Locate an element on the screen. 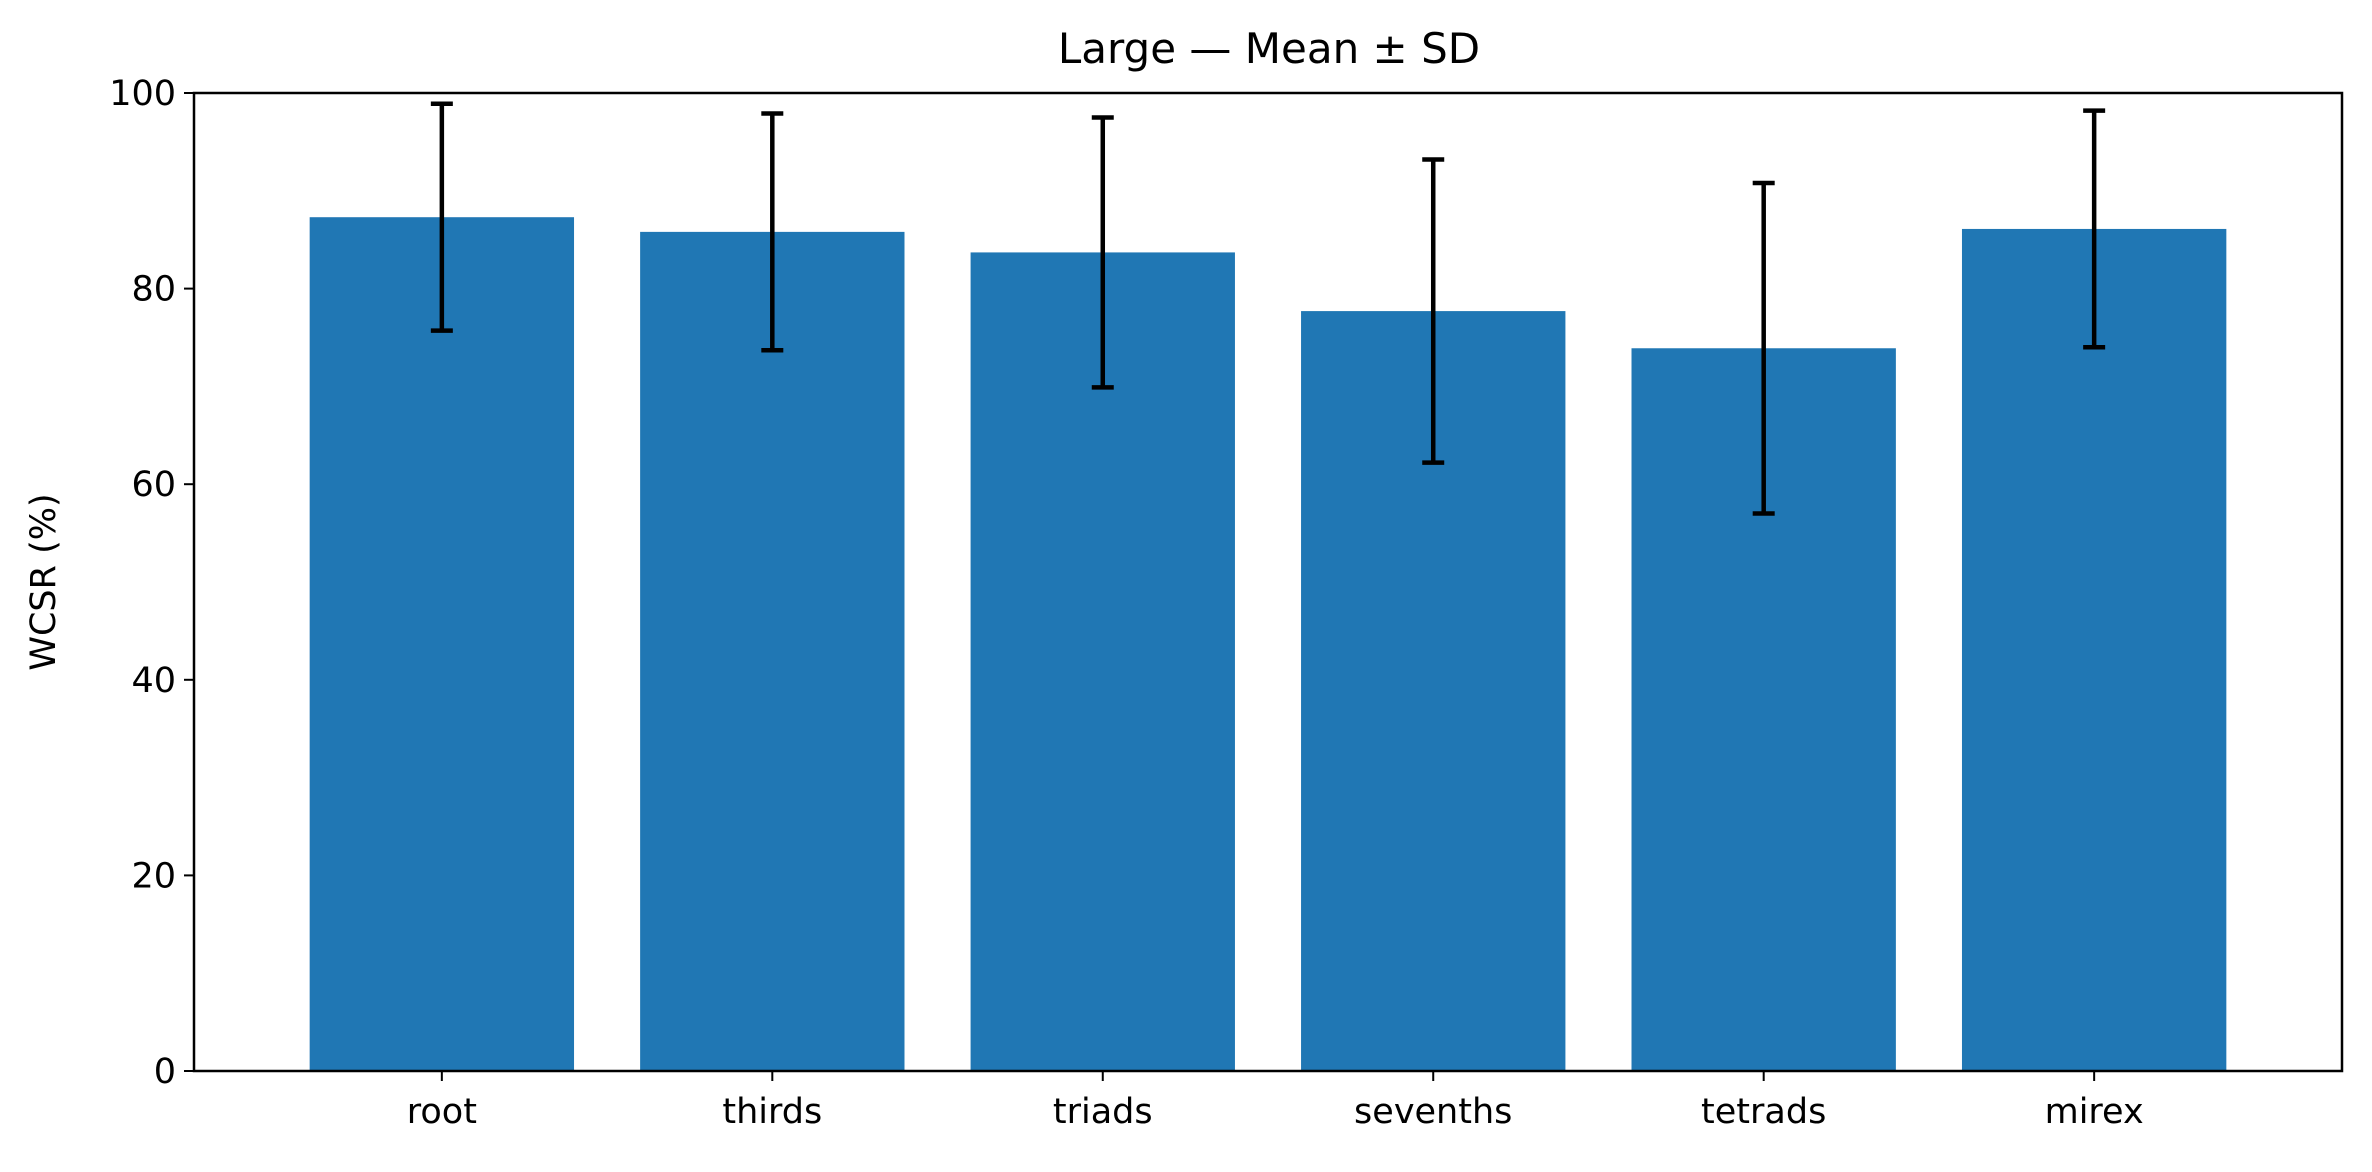 The height and width of the screenshot is (1172, 2372). error-bar-mirex is located at coordinates (2094, 229).